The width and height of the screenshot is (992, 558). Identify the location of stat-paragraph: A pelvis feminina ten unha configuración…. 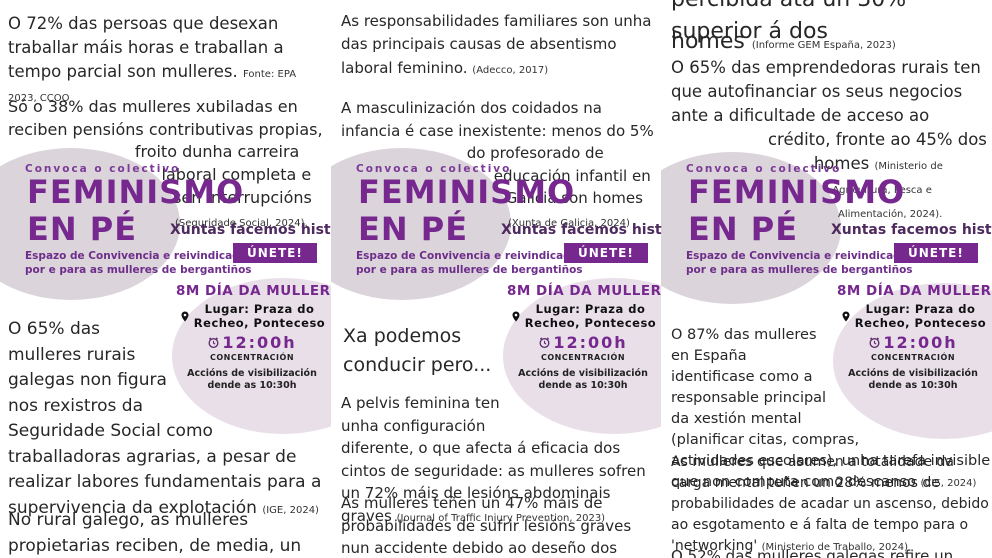
(501, 459).